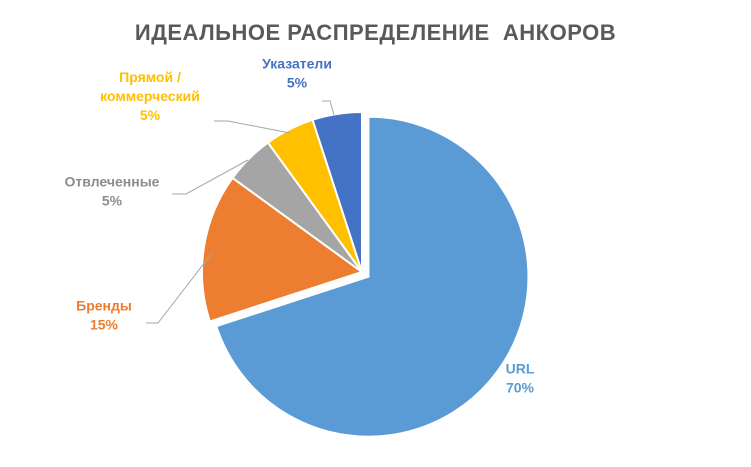  I want to click on slice-name: URL, so click(520, 369).